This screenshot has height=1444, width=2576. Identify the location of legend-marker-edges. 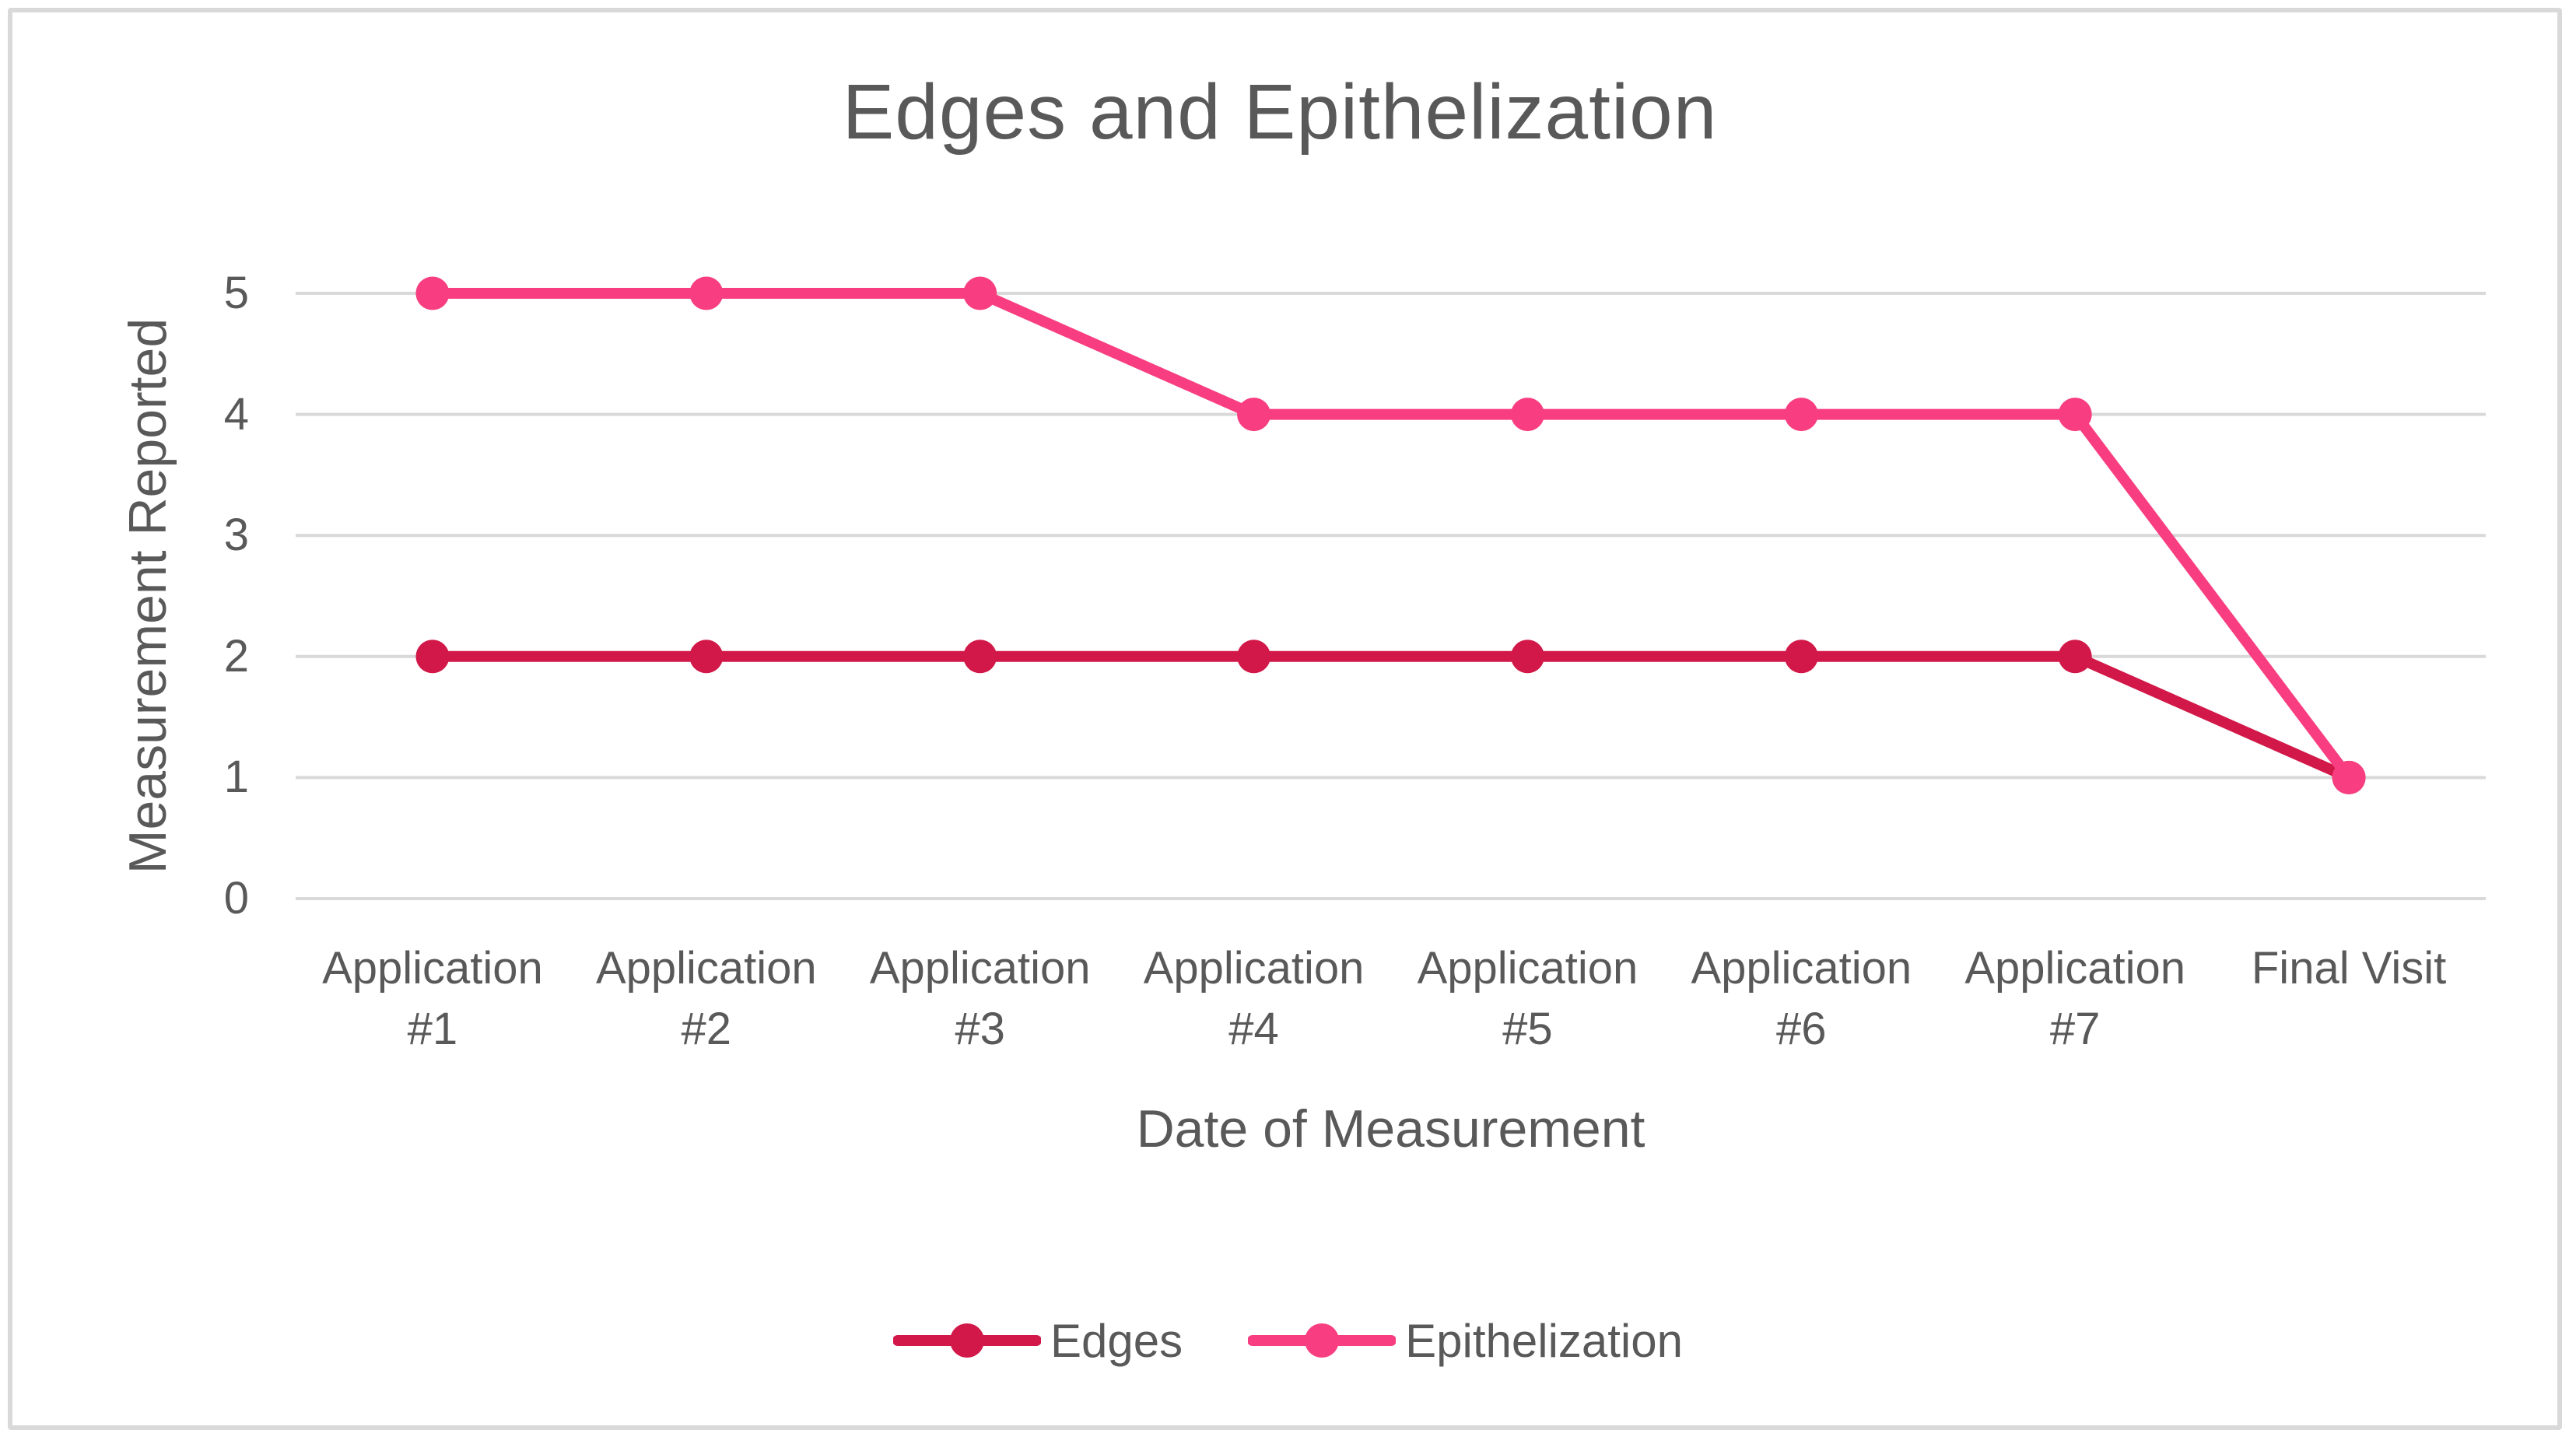
(966, 1340).